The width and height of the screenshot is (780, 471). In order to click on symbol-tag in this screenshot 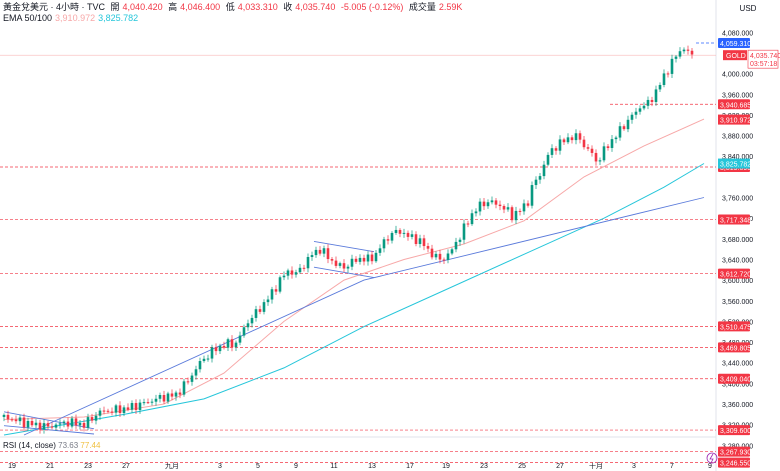, I will do `click(735, 55)`.